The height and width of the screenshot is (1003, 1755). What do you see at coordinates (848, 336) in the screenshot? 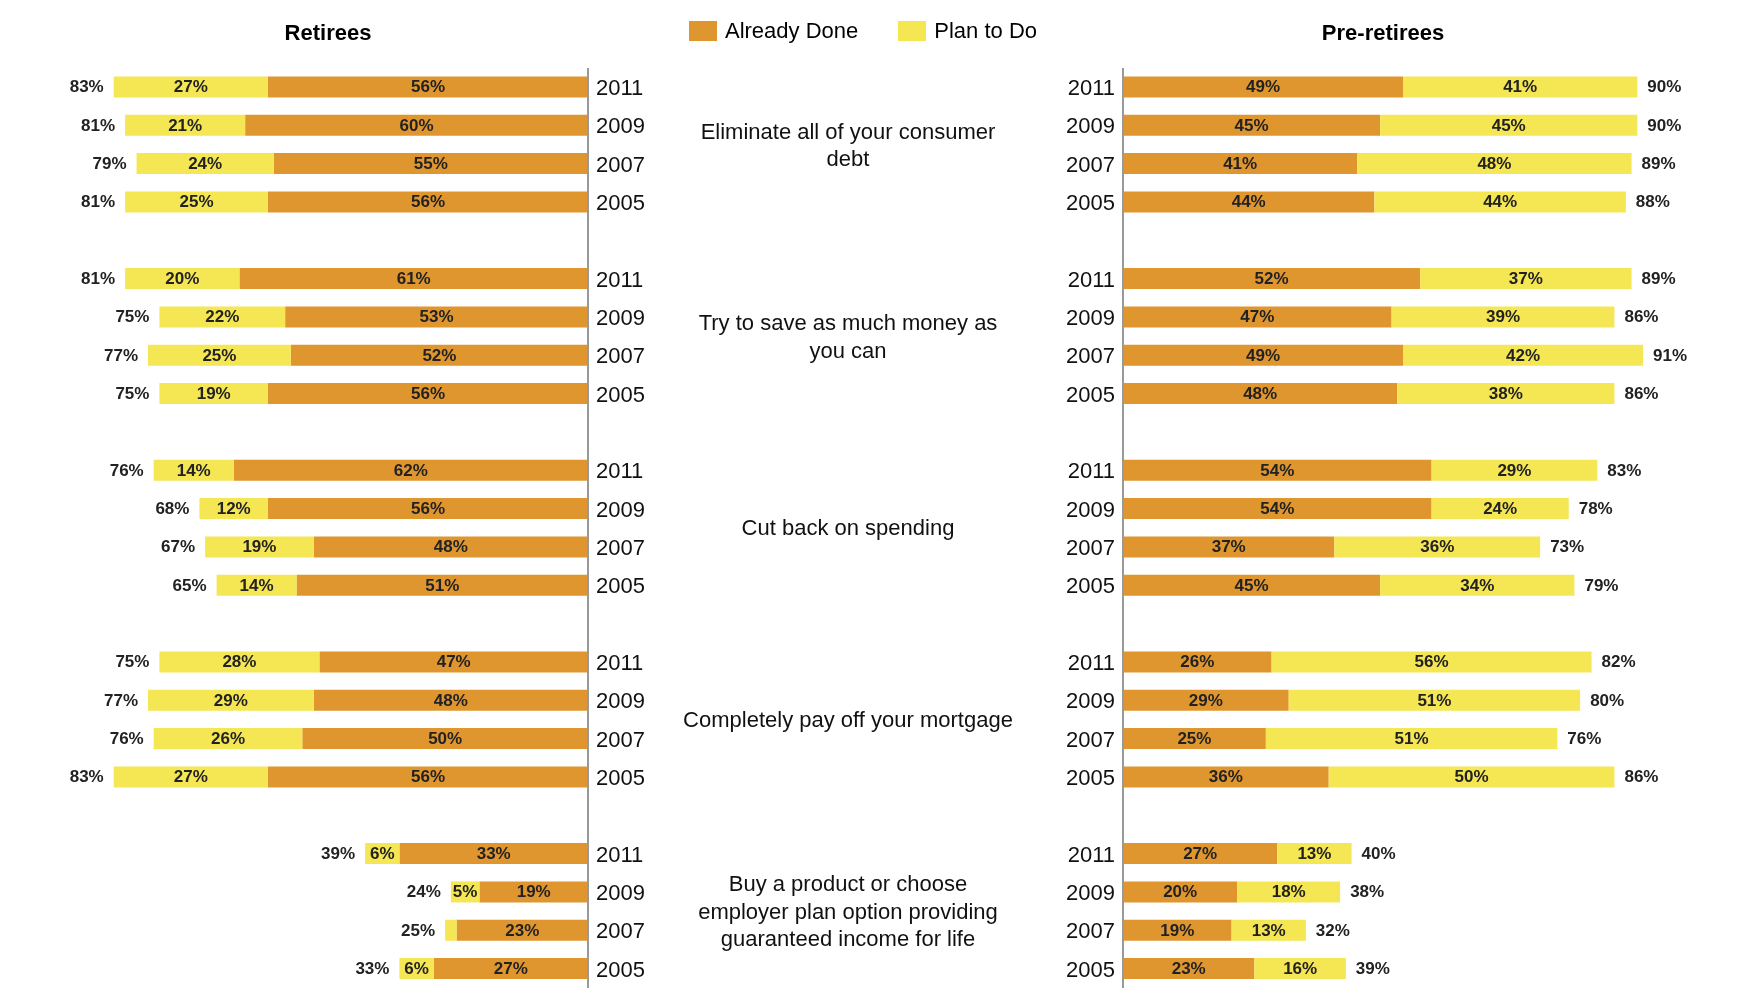
I see `text: Try to save as much money as you can` at bounding box center [848, 336].